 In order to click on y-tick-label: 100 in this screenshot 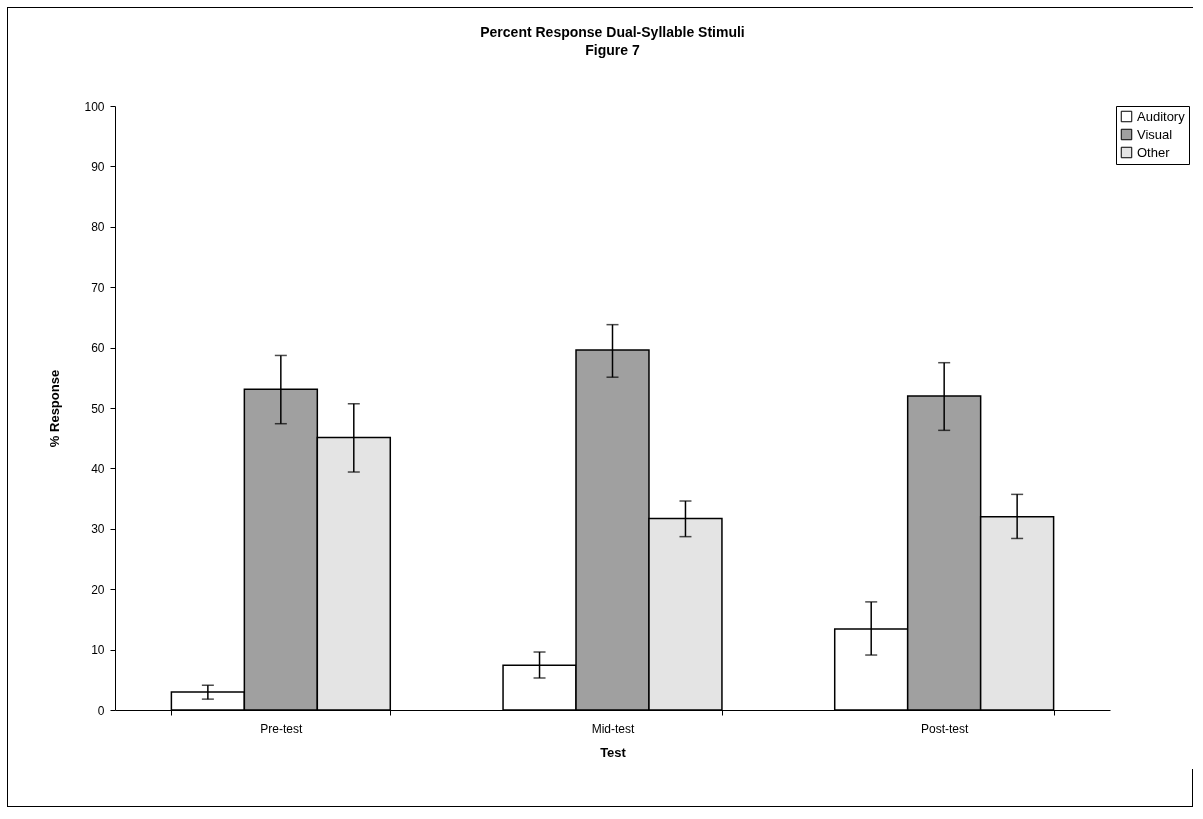, I will do `click(94, 106)`.